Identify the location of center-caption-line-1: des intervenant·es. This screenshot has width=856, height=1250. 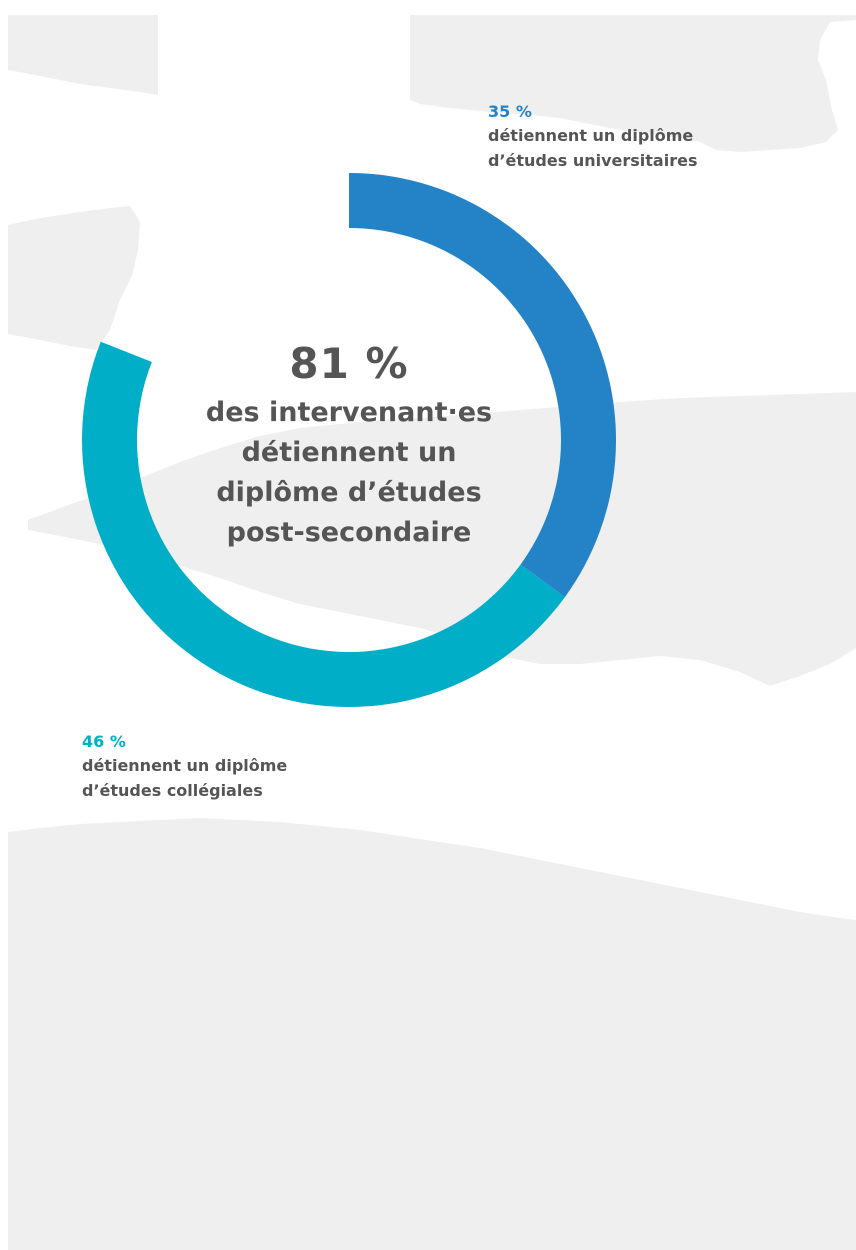
(349, 412).